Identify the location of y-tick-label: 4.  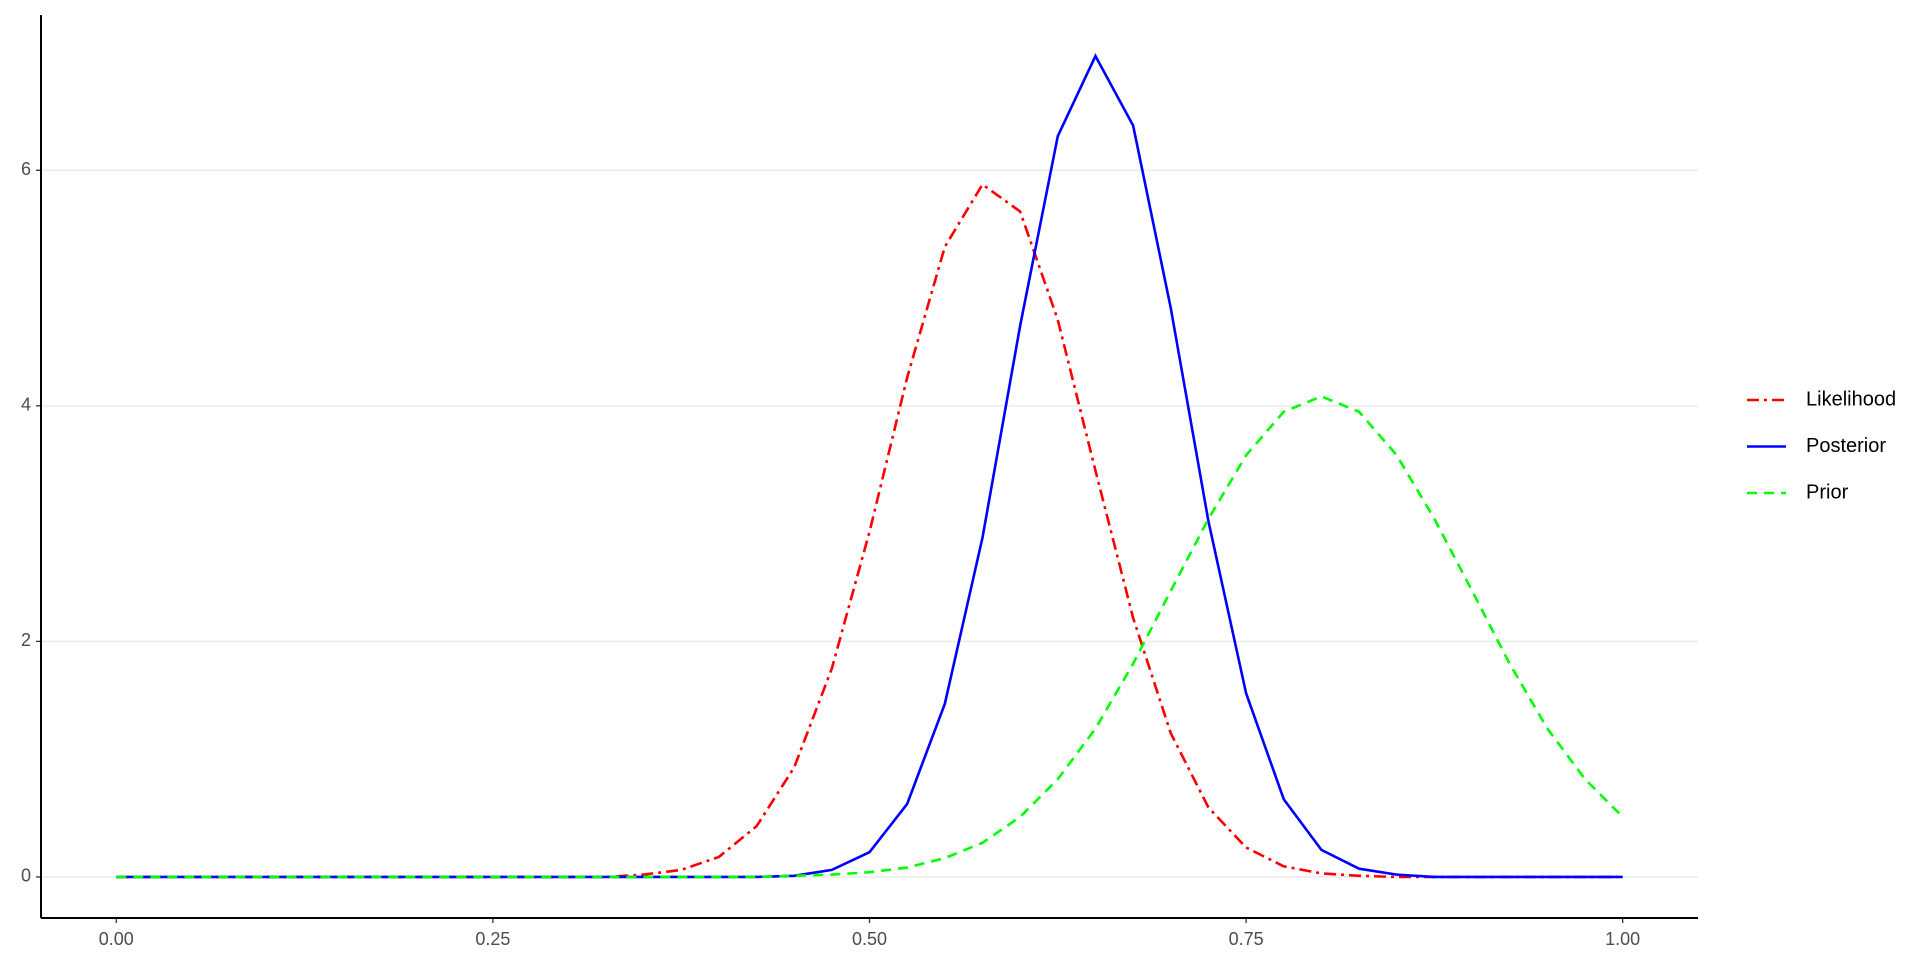
(26, 405).